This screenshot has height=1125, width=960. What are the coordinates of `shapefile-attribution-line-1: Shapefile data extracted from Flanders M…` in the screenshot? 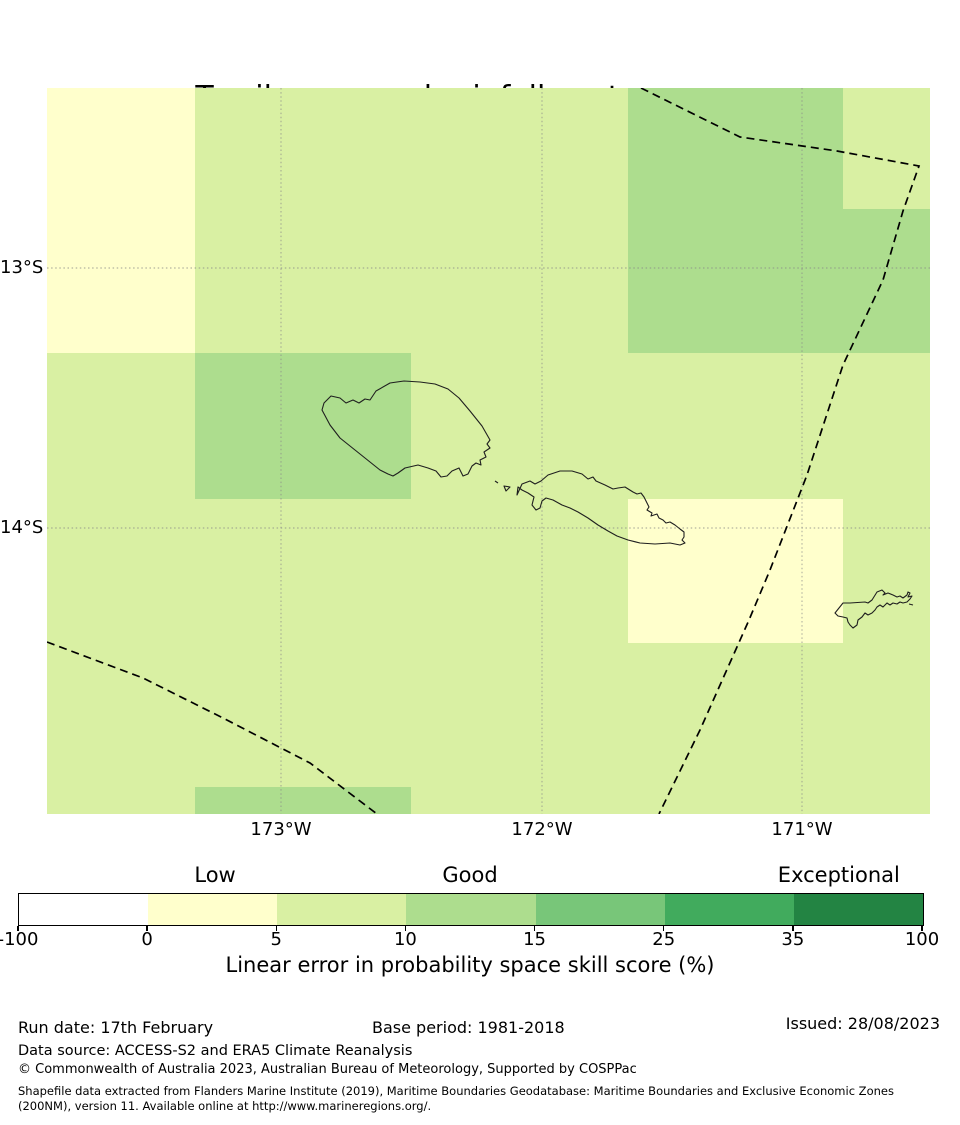 It's located at (456, 1091).